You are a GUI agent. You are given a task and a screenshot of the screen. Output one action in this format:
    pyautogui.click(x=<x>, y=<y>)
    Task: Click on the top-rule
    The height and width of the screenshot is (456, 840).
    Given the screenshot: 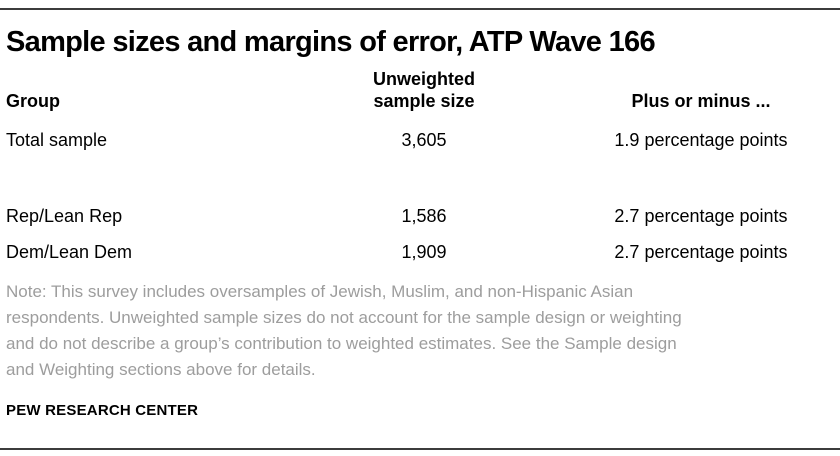 What is the action you would take?
    pyautogui.click(x=420, y=9)
    